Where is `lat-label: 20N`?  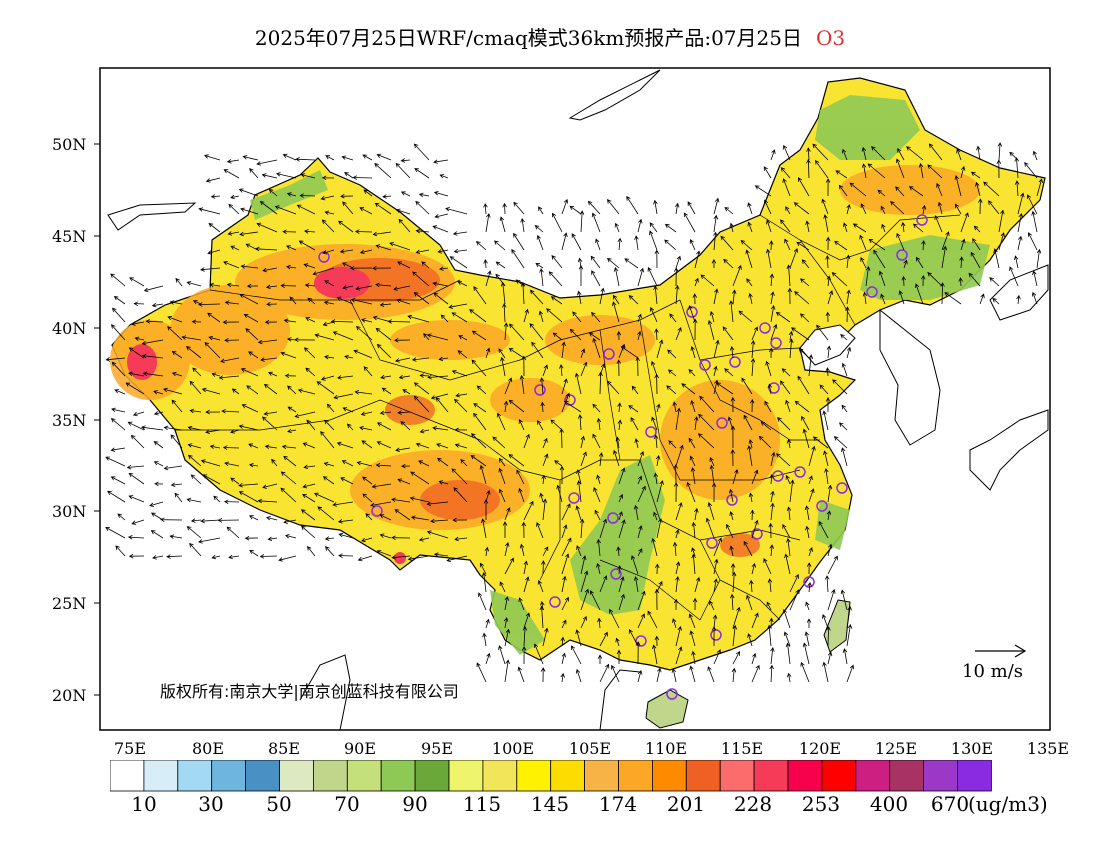
lat-label: 20N is located at coordinates (69, 695).